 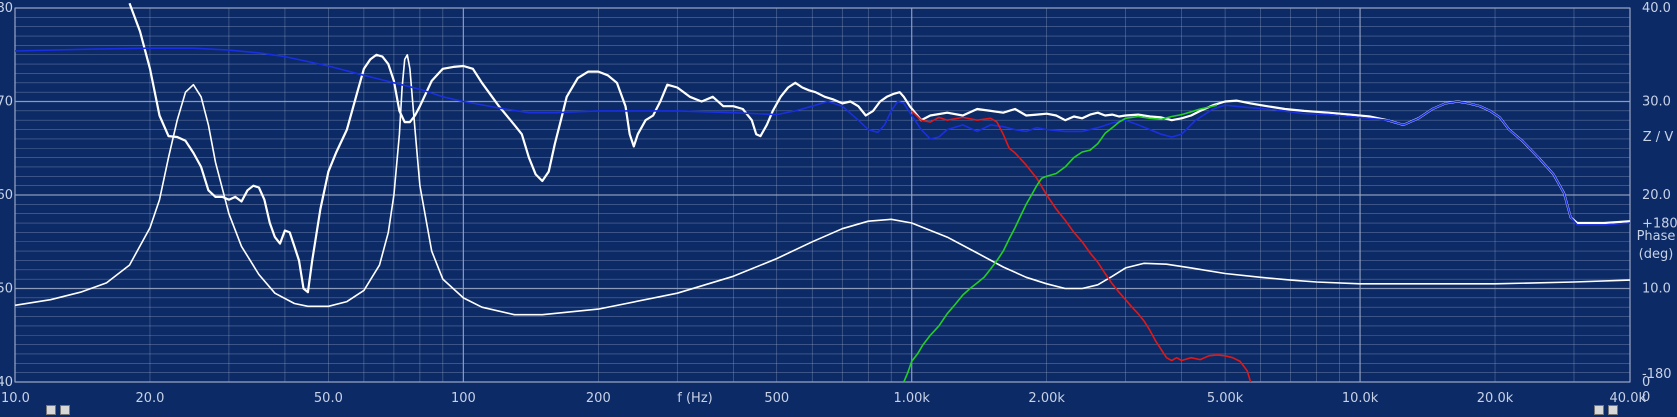 I want to click on y-right-tick-label: 0, so click(x=1646, y=382).